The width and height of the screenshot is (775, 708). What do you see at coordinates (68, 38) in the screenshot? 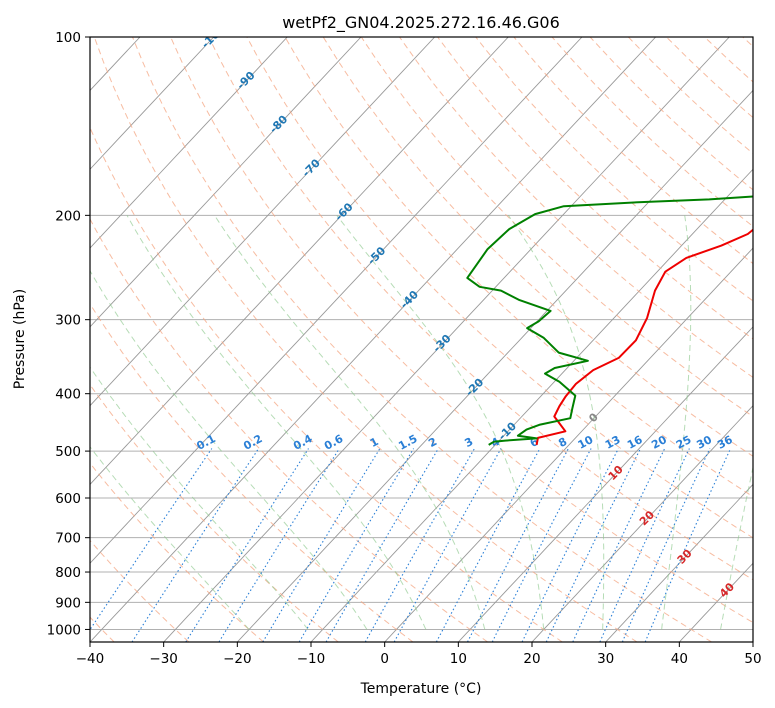
I see `y-tick-label: 100` at bounding box center [68, 38].